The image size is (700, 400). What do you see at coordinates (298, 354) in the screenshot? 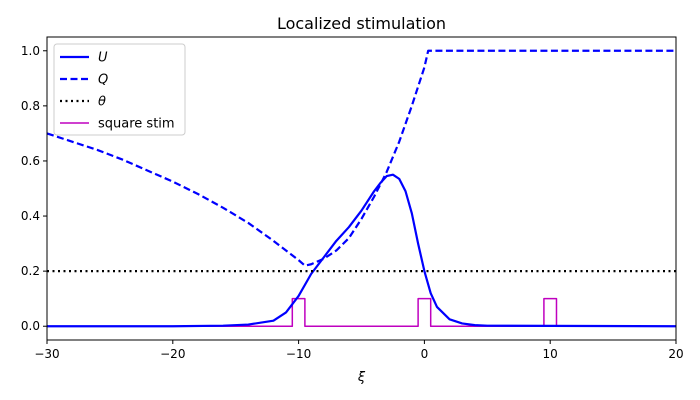
I see `x-tick-label: −10` at bounding box center [298, 354].